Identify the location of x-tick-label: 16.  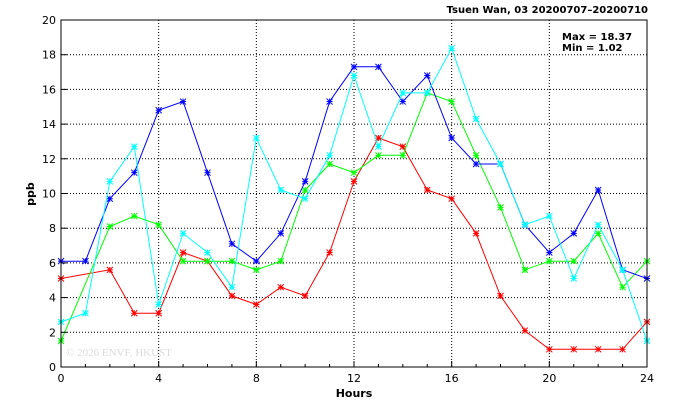
(452, 378).